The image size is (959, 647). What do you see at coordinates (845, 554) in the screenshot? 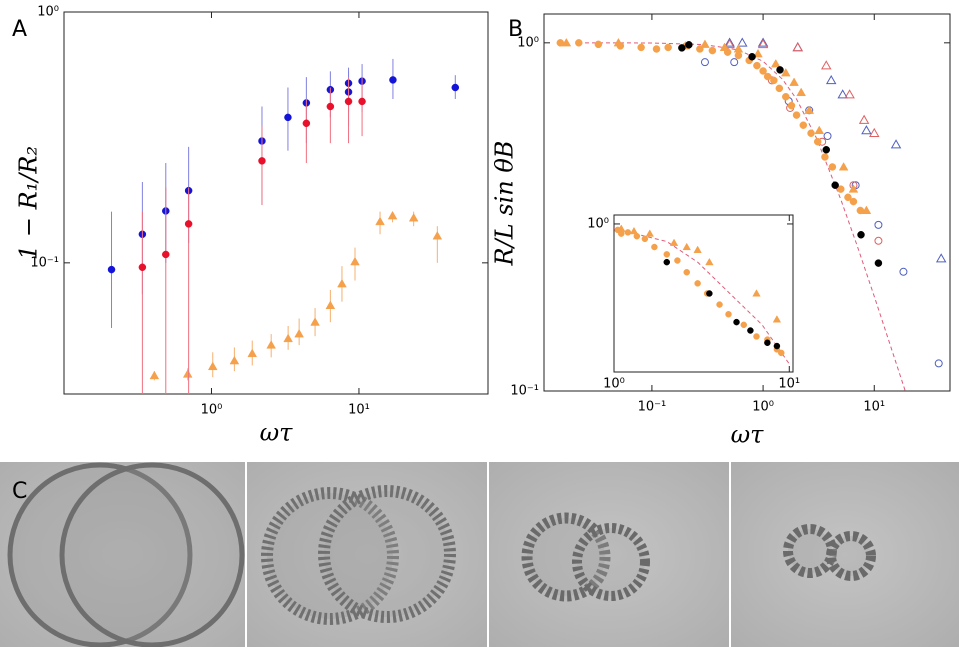
I see `photo-tile` at bounding box center [845, 554].